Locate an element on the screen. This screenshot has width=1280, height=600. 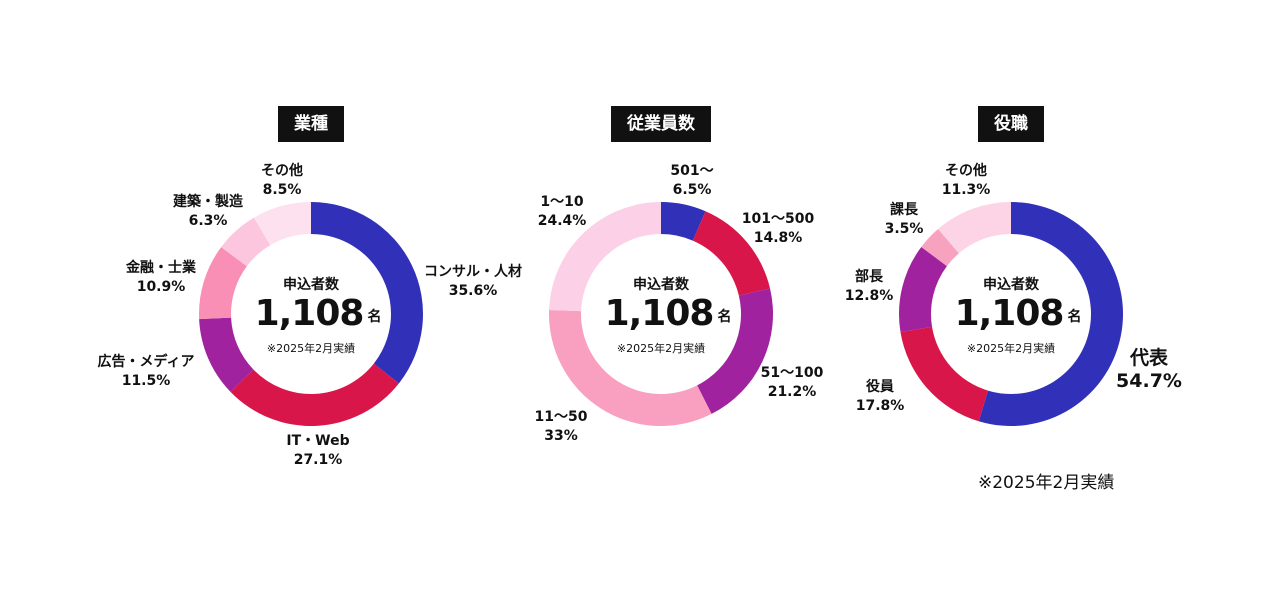
segment-percent: 11.3% is located at coordinates (966, 190).